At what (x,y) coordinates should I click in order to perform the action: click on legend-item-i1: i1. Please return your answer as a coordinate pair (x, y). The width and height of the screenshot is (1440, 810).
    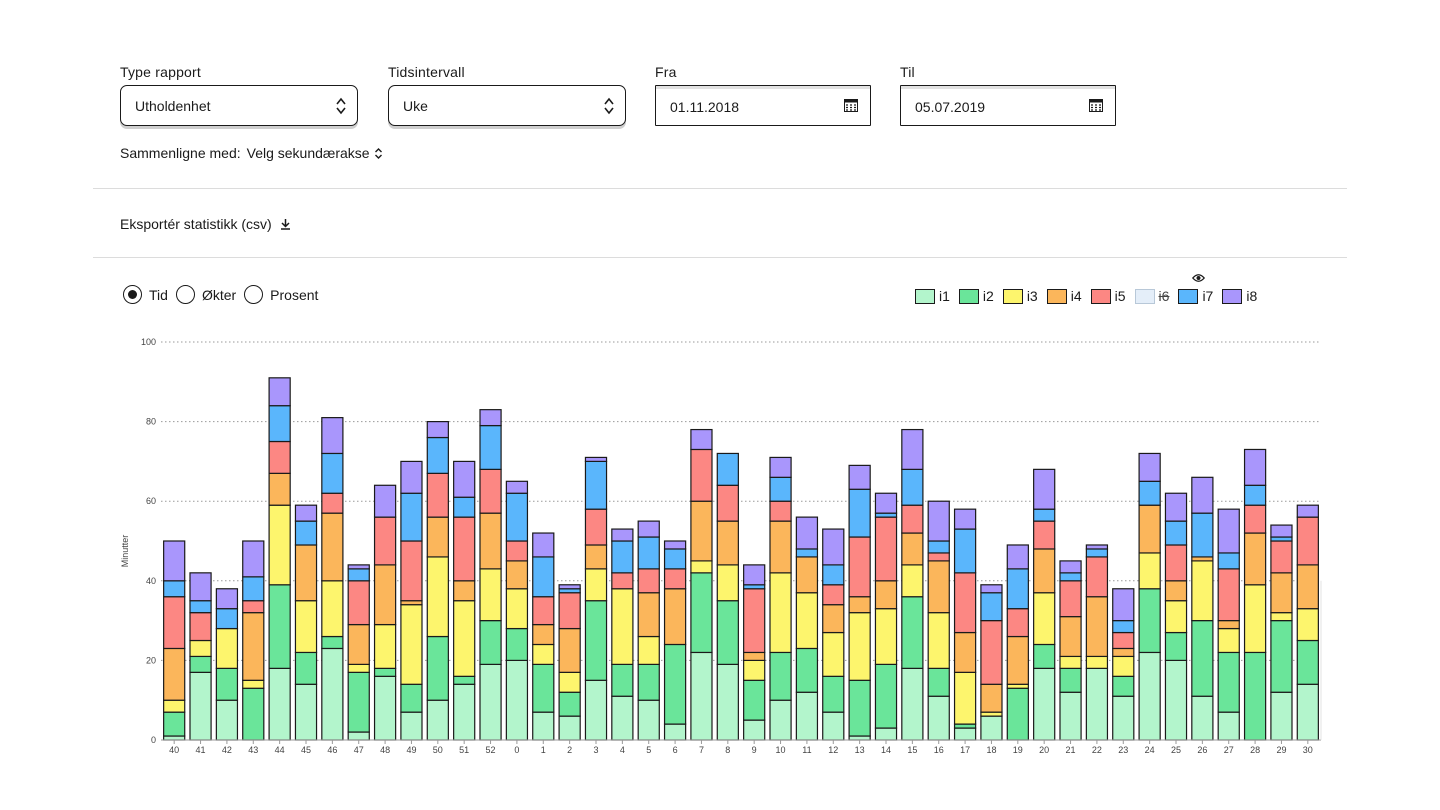
    Looking at the image, I should click on (932, 296).